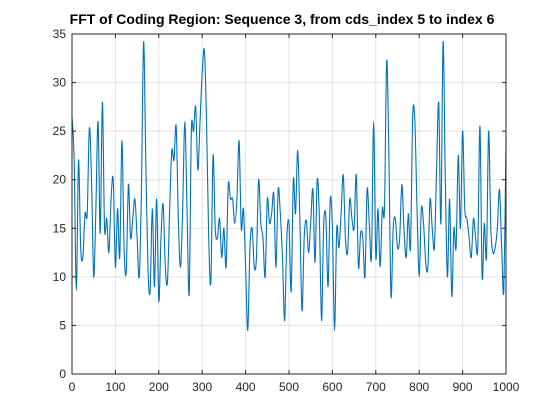  I want to click on y-tick-label: 20, so click(60, 180).